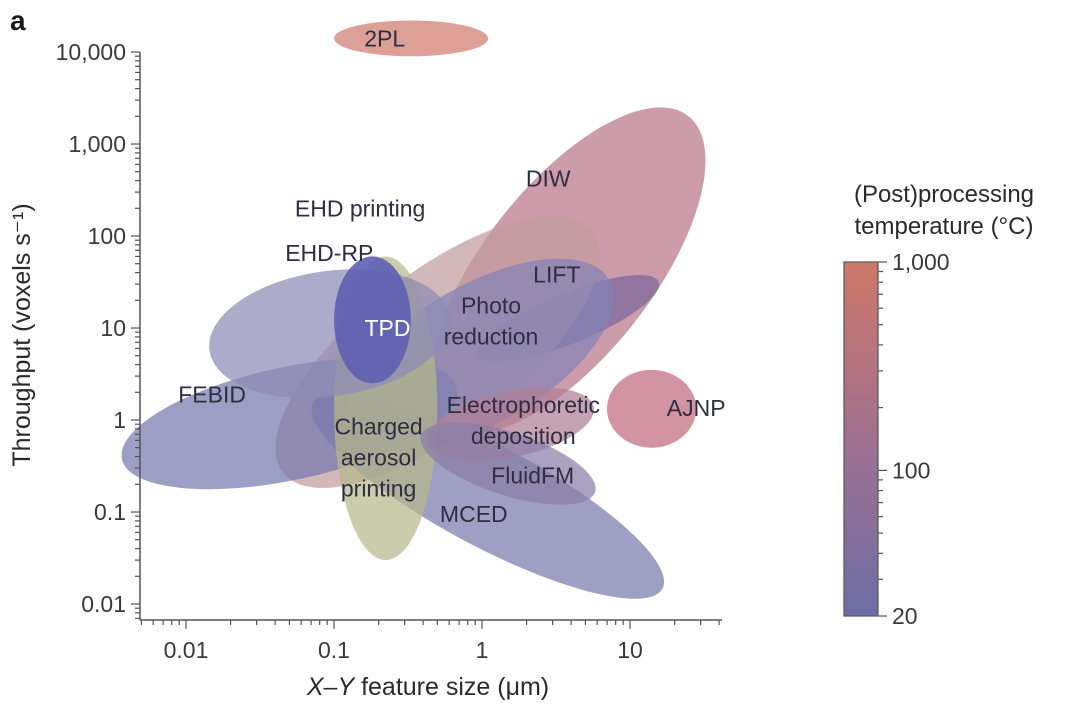 The width and height of the screenshot is (1080, 715). What do you see at coordinates (944, 194) in the screenshot?
I see `colorbar-title-line: (Post)processing` at bounding box center [944, 194].